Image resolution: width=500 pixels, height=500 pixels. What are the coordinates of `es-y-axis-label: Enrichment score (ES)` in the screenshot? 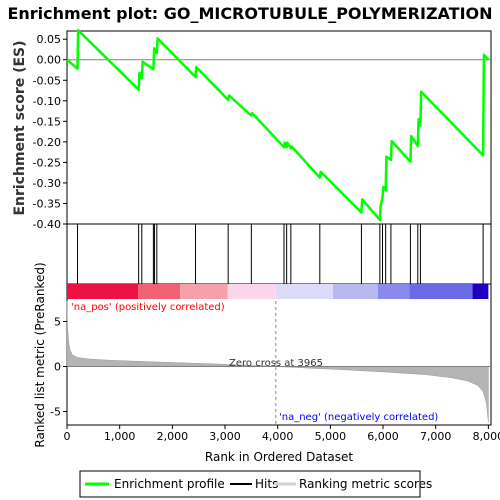 It's located at (20, 127).